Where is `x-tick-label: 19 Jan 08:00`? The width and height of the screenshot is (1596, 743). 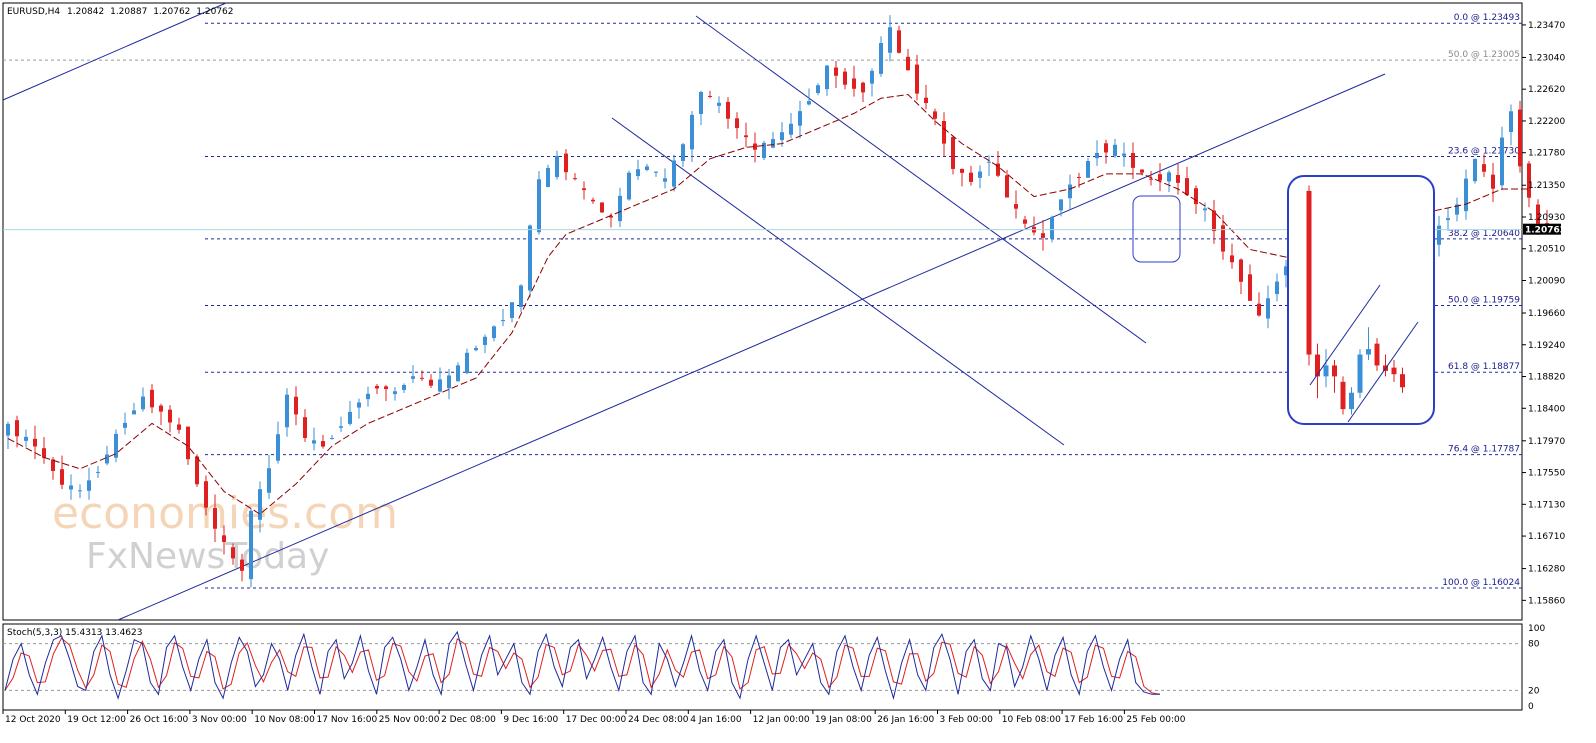
x-tick-label: 19 Jan 08:00 is located at coordinates (843, 720).